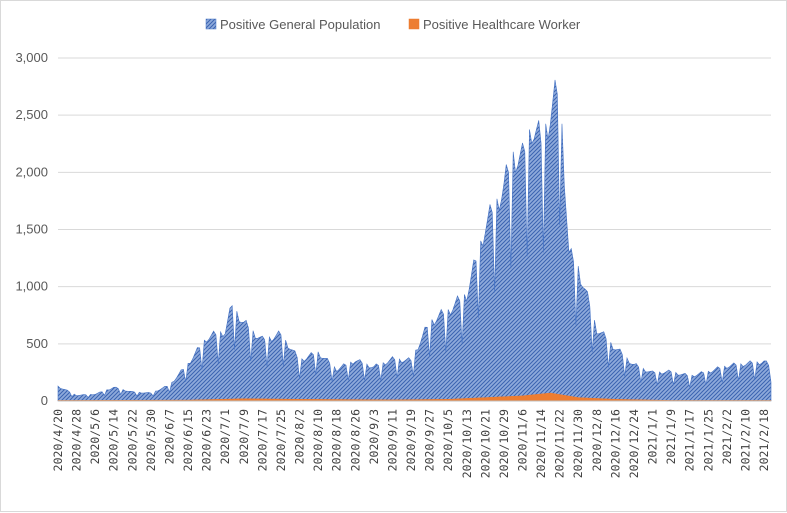  What do you see at coordinates (244, 436) in the screenshot?
I see `x-tick-label: 2020/7/9` at bounding box center [244, 436].